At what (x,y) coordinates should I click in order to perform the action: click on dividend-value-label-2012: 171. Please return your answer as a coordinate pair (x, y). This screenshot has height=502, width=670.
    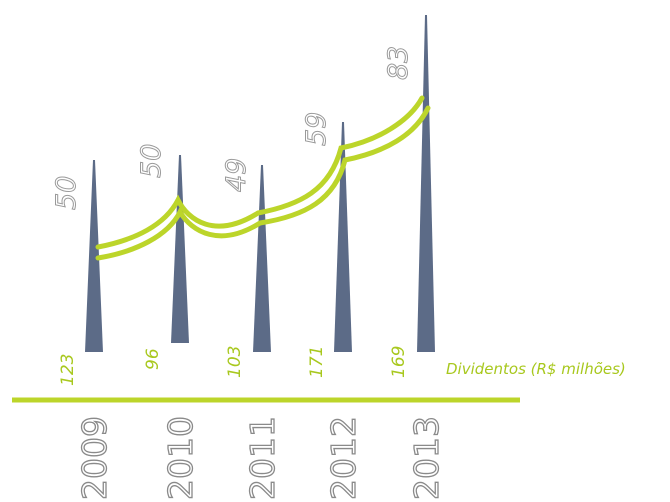
    Looking at the image, I should click on (317, 362).